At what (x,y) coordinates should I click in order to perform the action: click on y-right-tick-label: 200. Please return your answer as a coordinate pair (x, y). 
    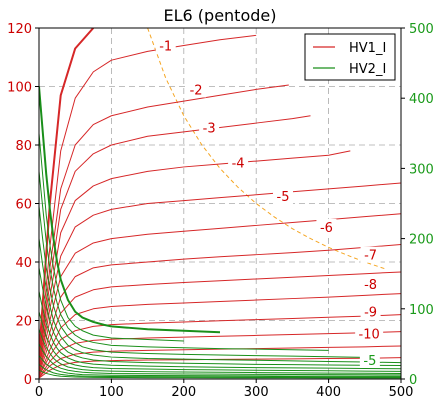
    Looking at the image, I should click on (421, 240).